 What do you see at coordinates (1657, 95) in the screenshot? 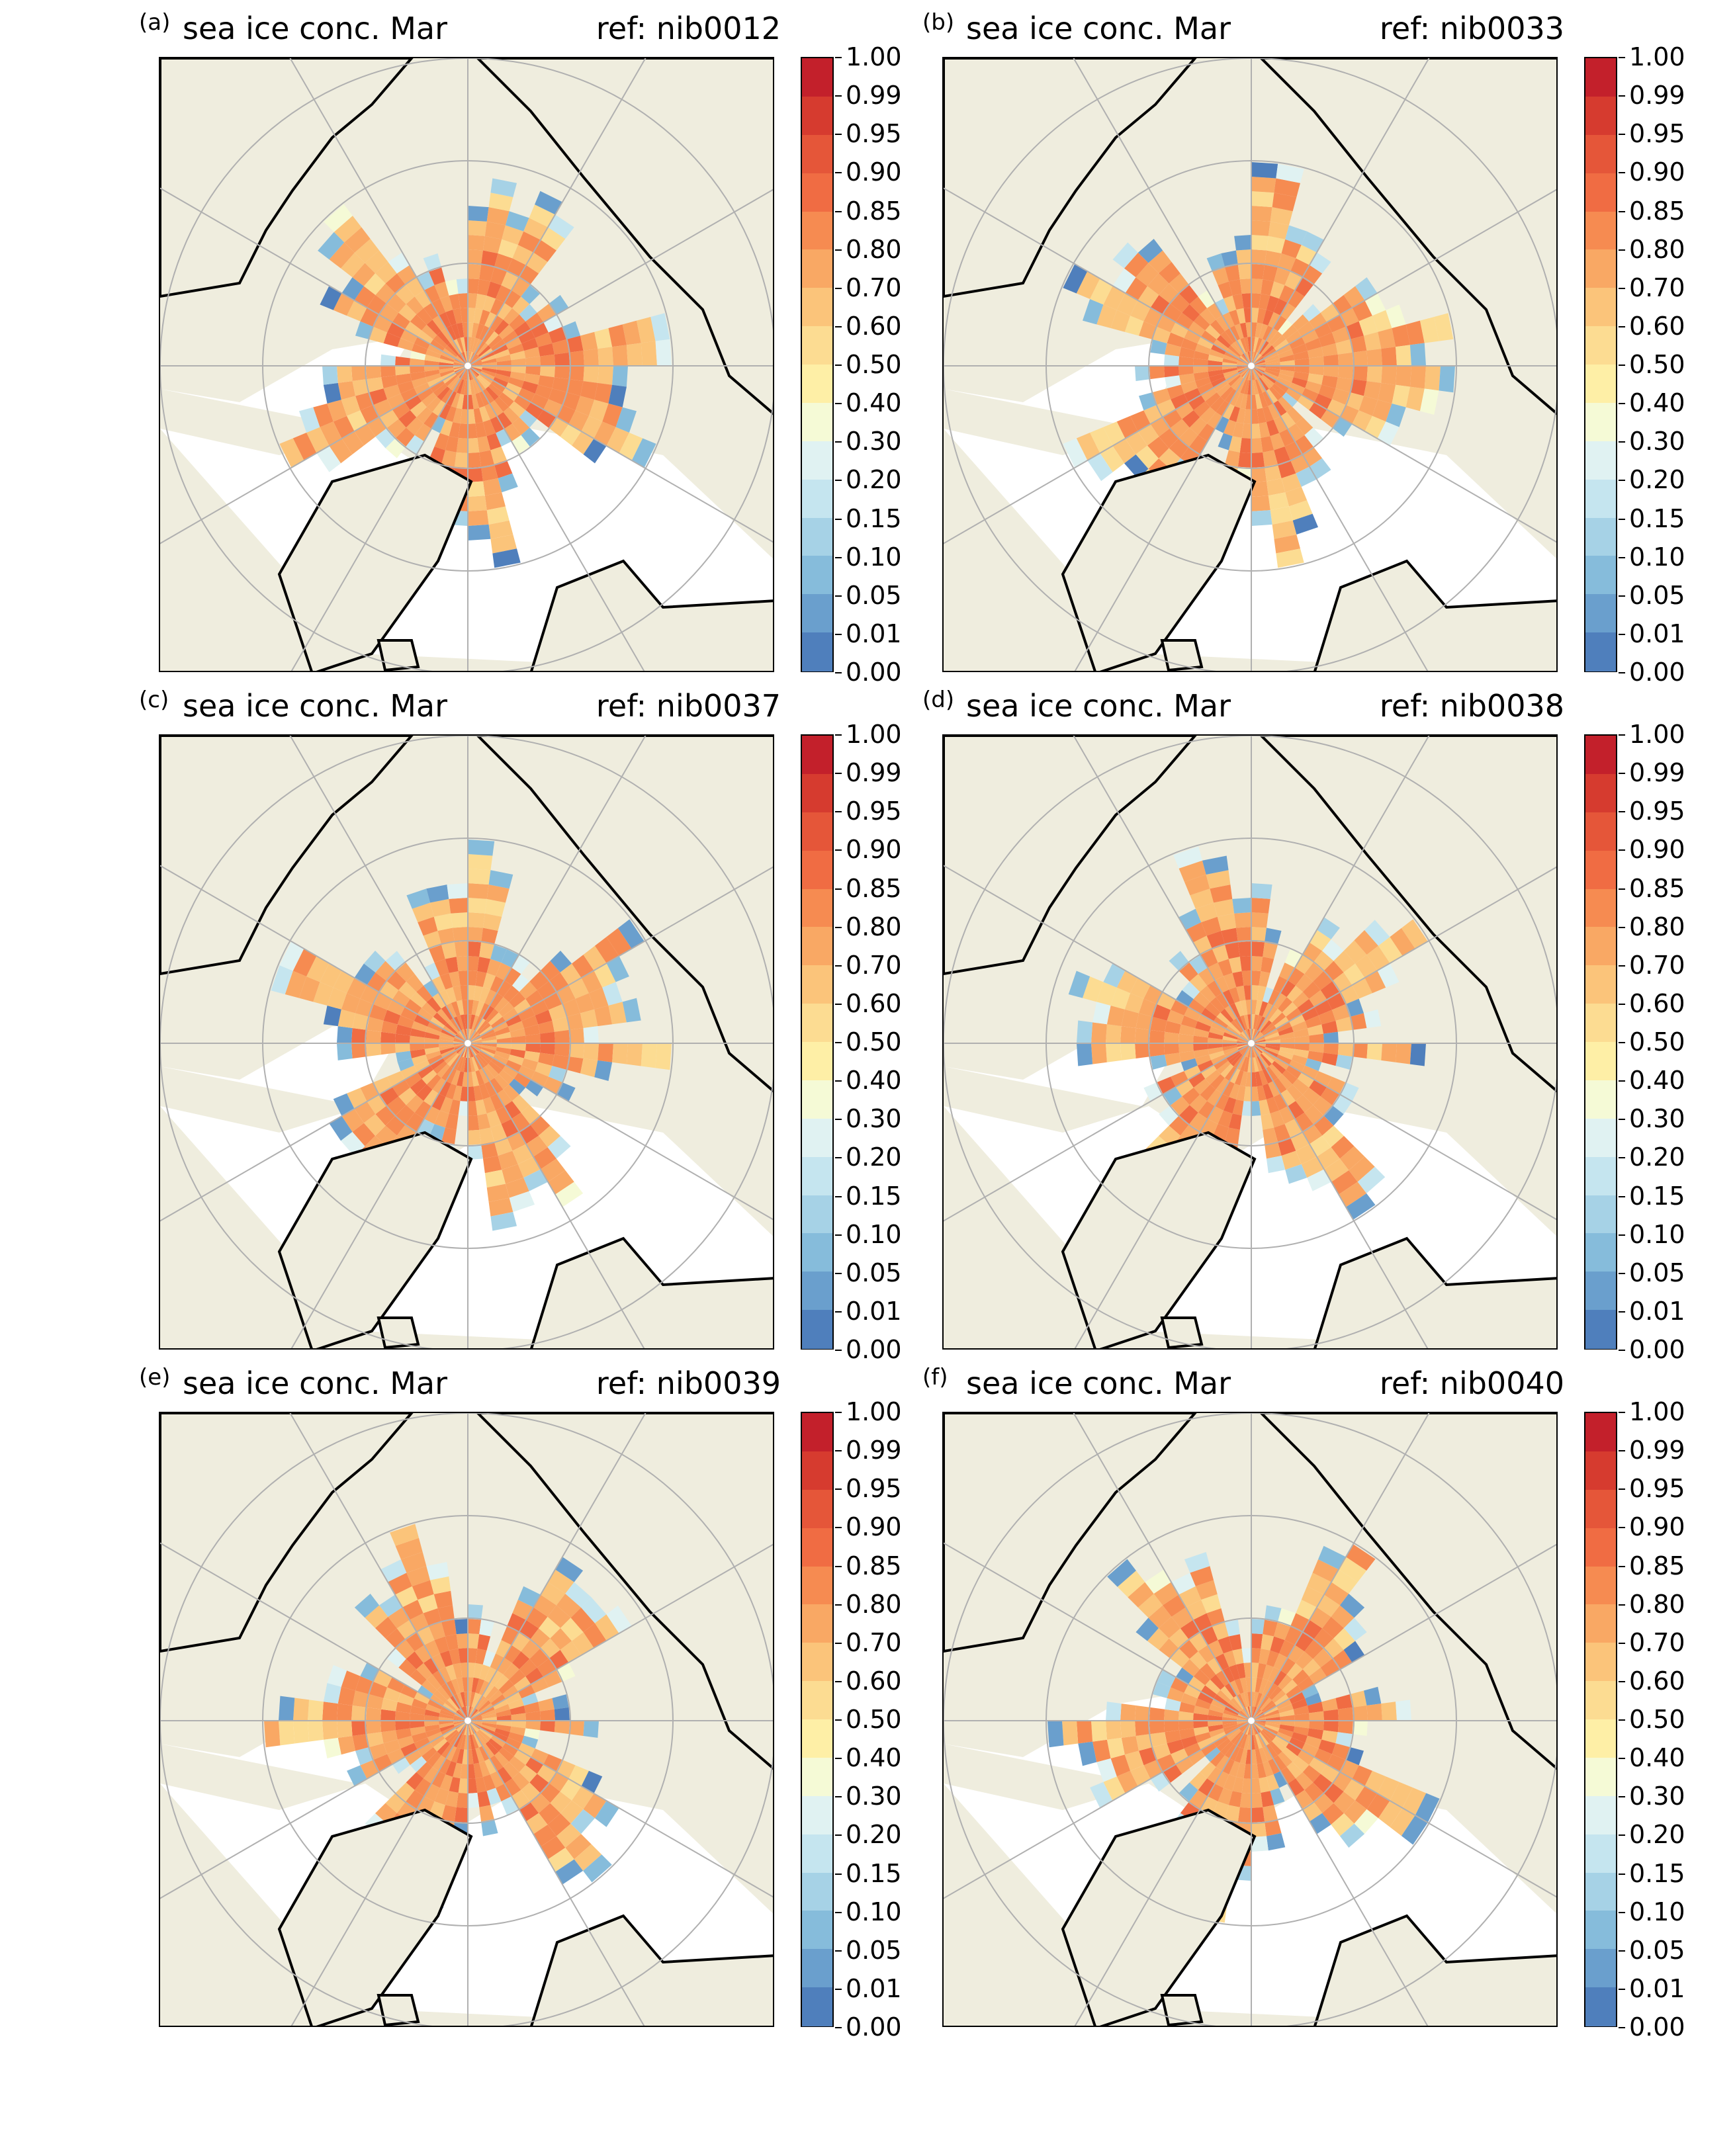
I see `colorbar-tick-label: 0.99` at bounding box center [1657, 95].